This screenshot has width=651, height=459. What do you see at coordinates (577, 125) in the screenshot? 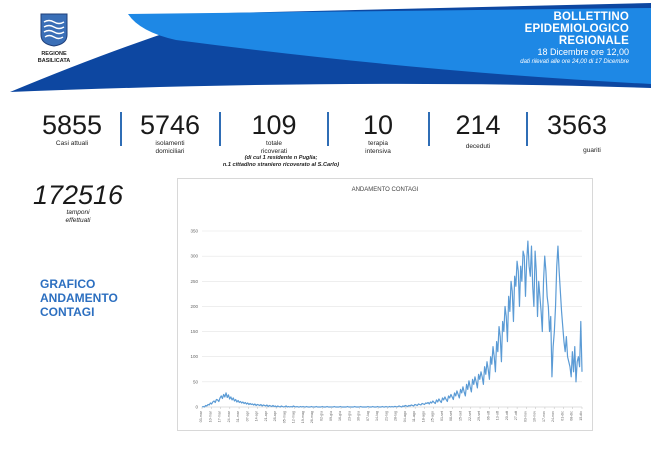
I see `stat-value: 3563` at bounding box center [577, 125].